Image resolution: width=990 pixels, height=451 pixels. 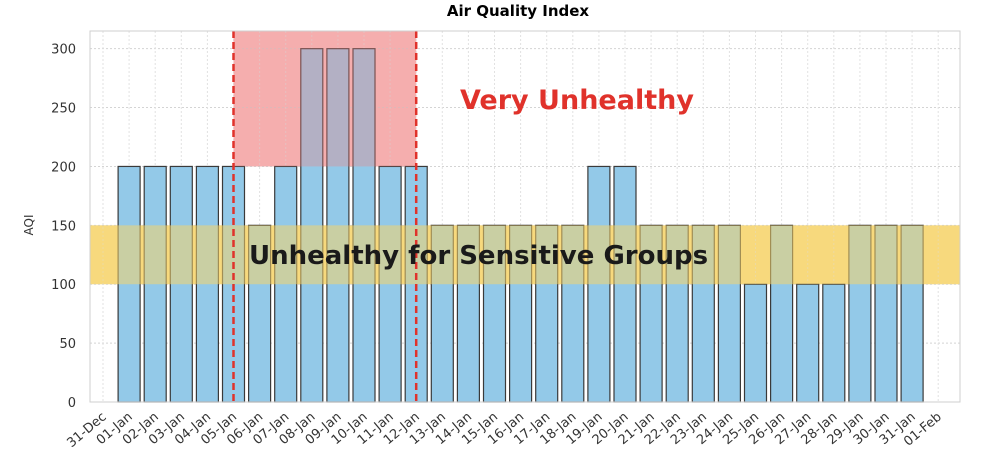 What do you see at coordinates (478, 256) in the screenshot?
I see `sensitive-groups-label: Unhealthy for Sensitive Groups` at bounding box center [478, 256].